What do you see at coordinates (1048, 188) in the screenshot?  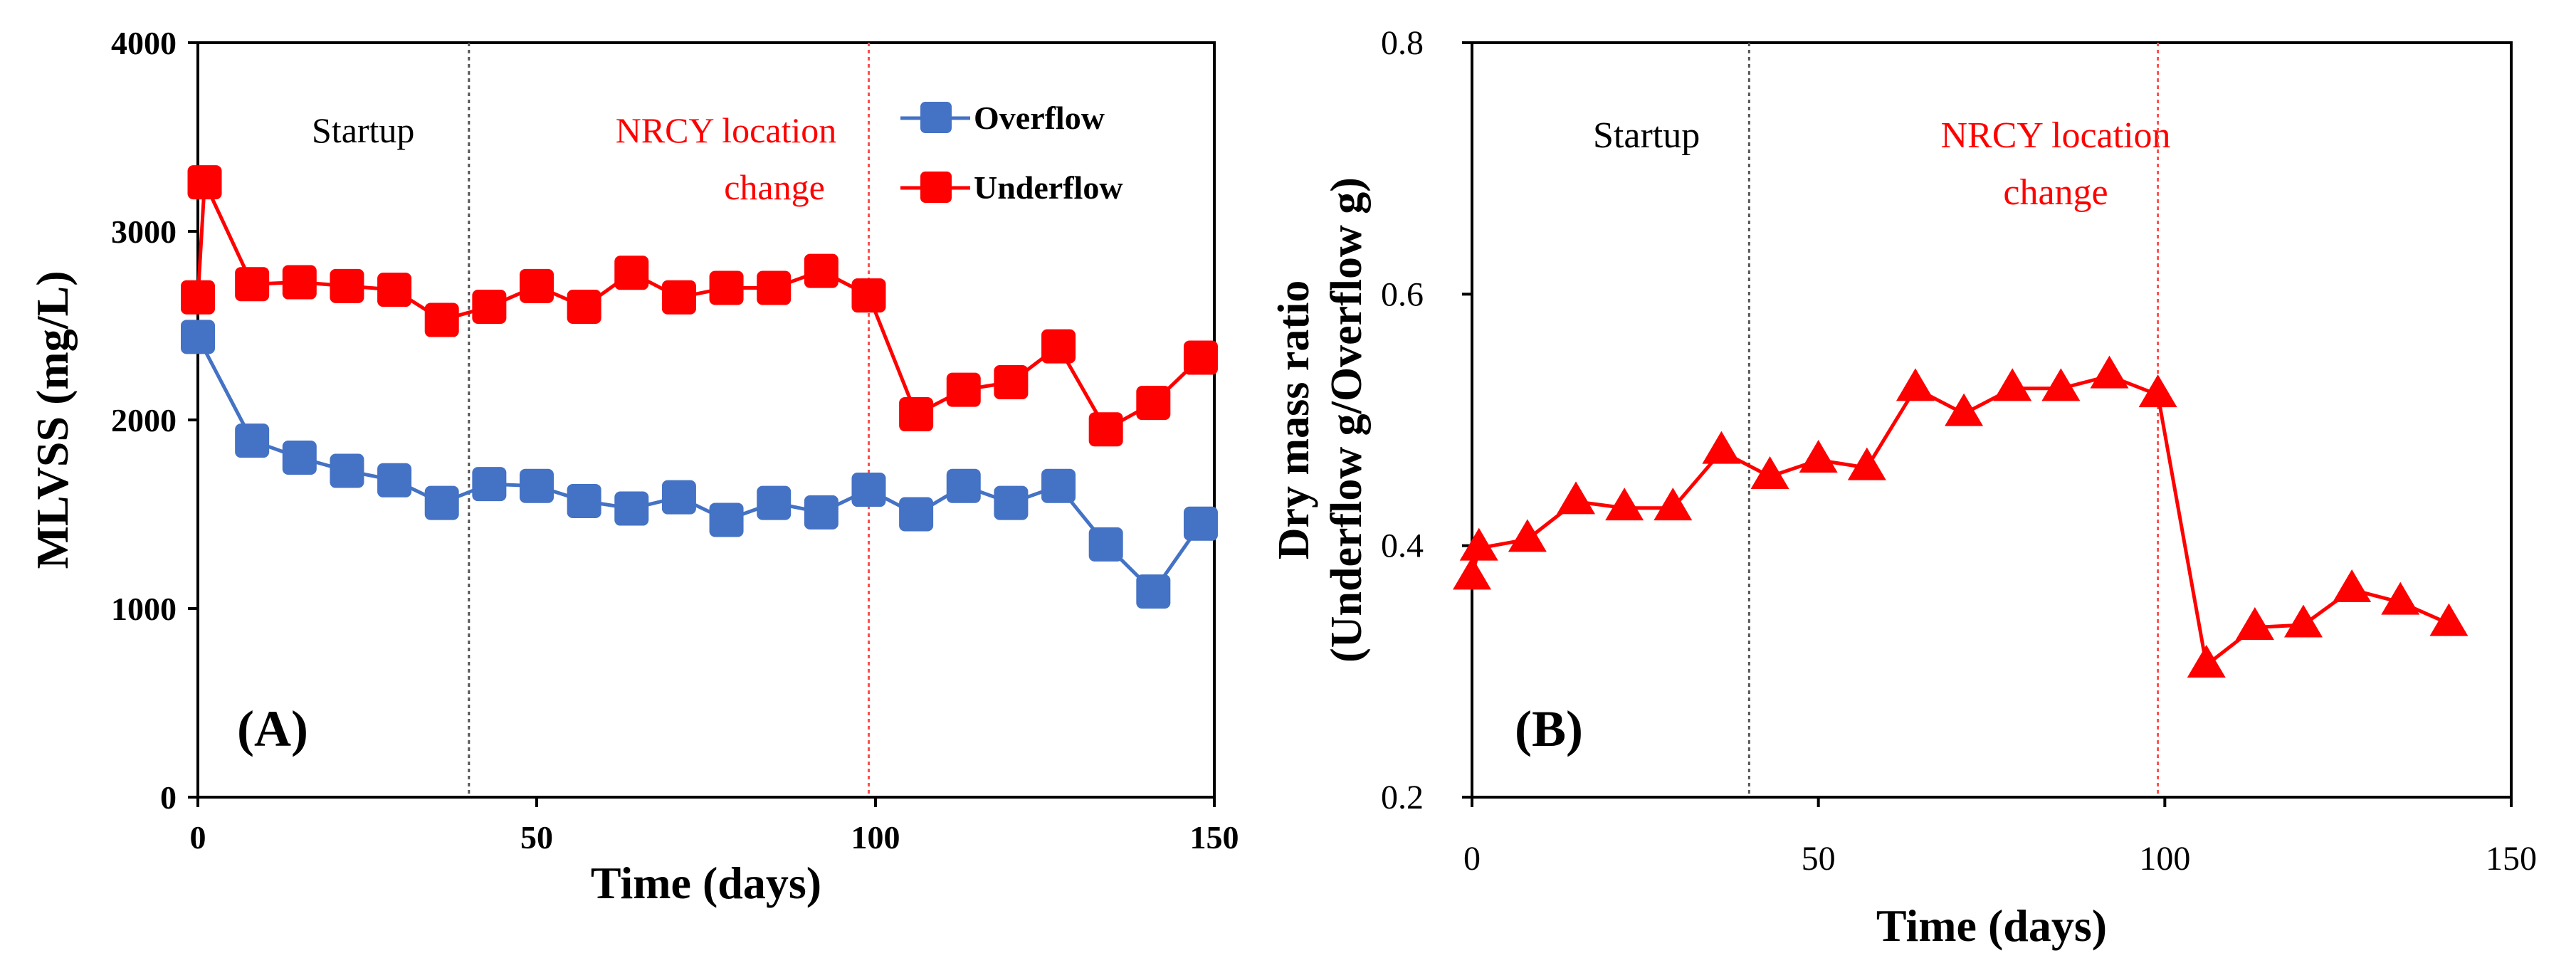 I see `legend-label-underflow: Underflow` at bounding box center [1048, 188].